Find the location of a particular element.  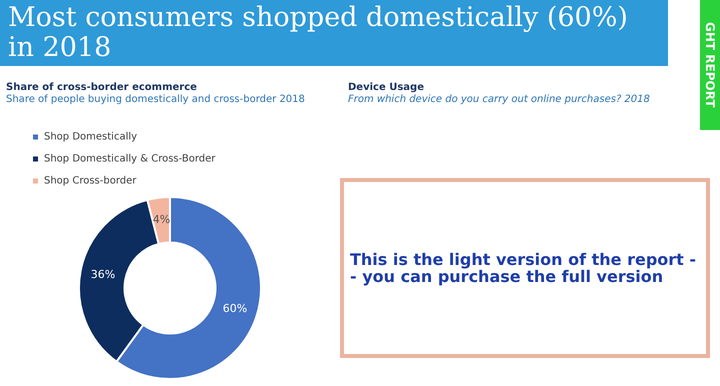

data-label: 60% is located at coordinates (235, 308).